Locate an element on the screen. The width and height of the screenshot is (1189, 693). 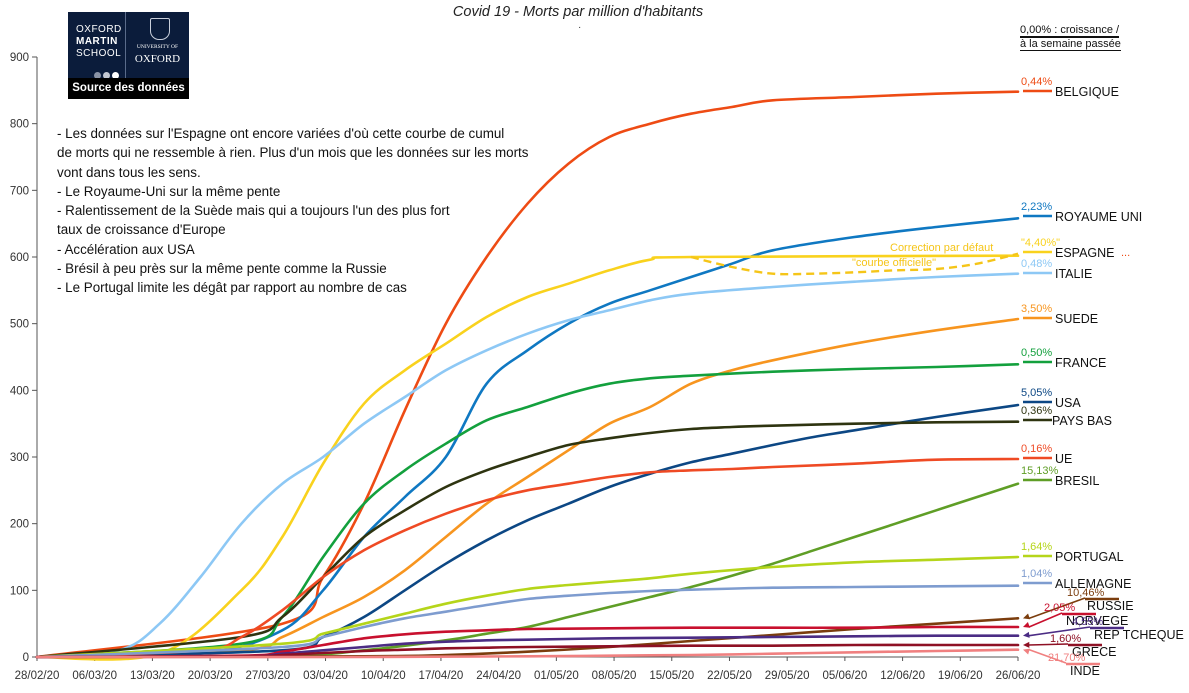
logo-dots-icon is located at coordinates (107, 75).